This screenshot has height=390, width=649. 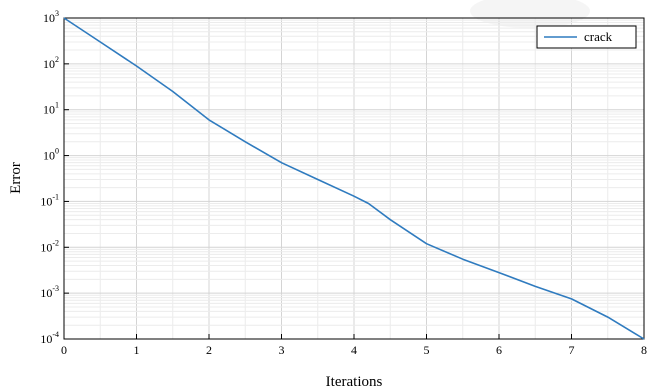 What do you see at coordinates (499, 350) in the screenshot?
I see `x-tick-label: 6` at bounding box center [499, 350].